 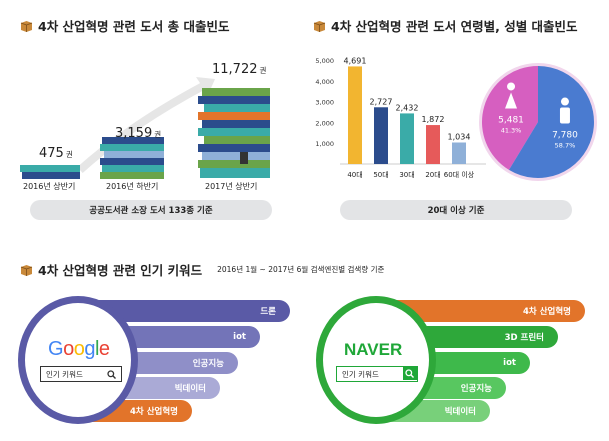 I want to click on books-illustration, so click(x=145, y=128).